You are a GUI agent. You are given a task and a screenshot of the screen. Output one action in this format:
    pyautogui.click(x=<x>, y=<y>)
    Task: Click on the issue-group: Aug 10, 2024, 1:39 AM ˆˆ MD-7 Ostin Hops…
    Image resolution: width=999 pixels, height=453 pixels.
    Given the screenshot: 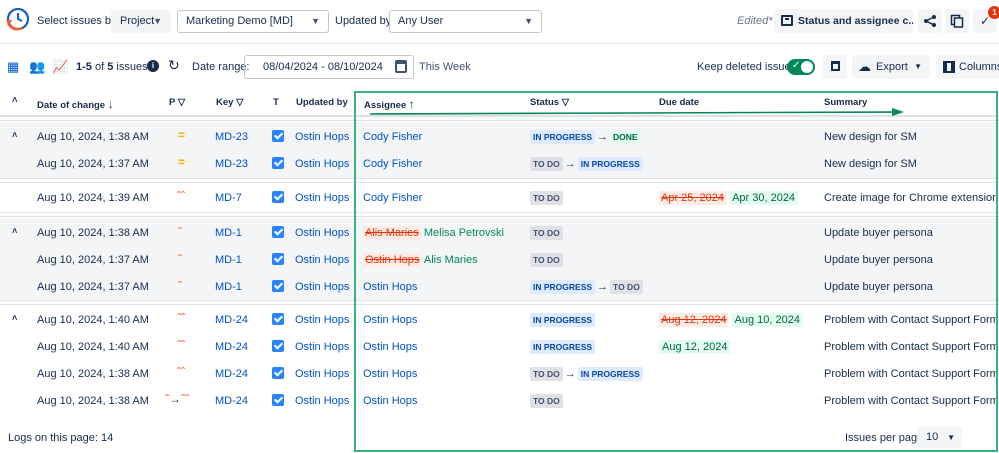 What is the action you would take?
    pyautogui.click(x=499, y=198)
    